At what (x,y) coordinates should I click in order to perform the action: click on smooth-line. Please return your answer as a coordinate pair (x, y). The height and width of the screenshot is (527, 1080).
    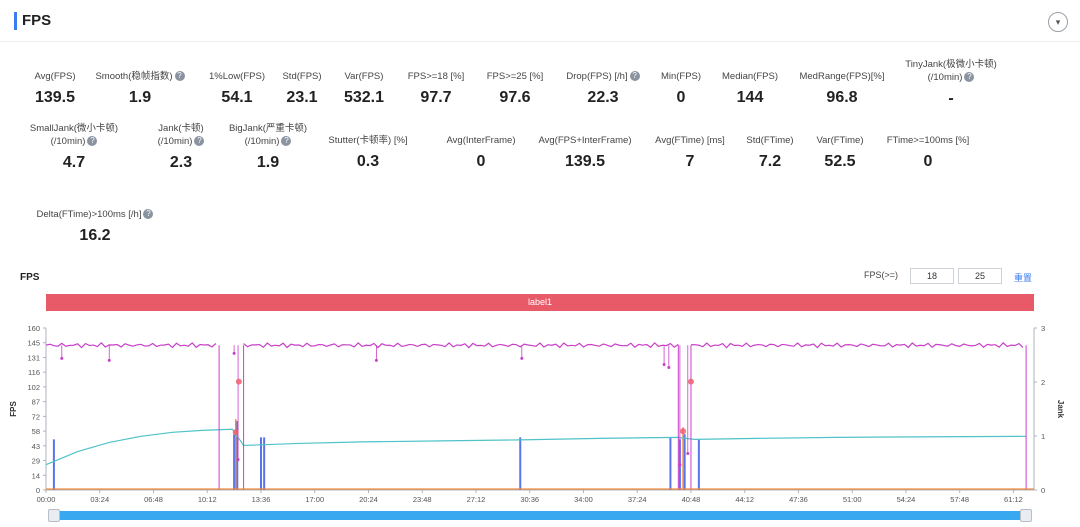
    Looking at the image, I should click on (536, 447).